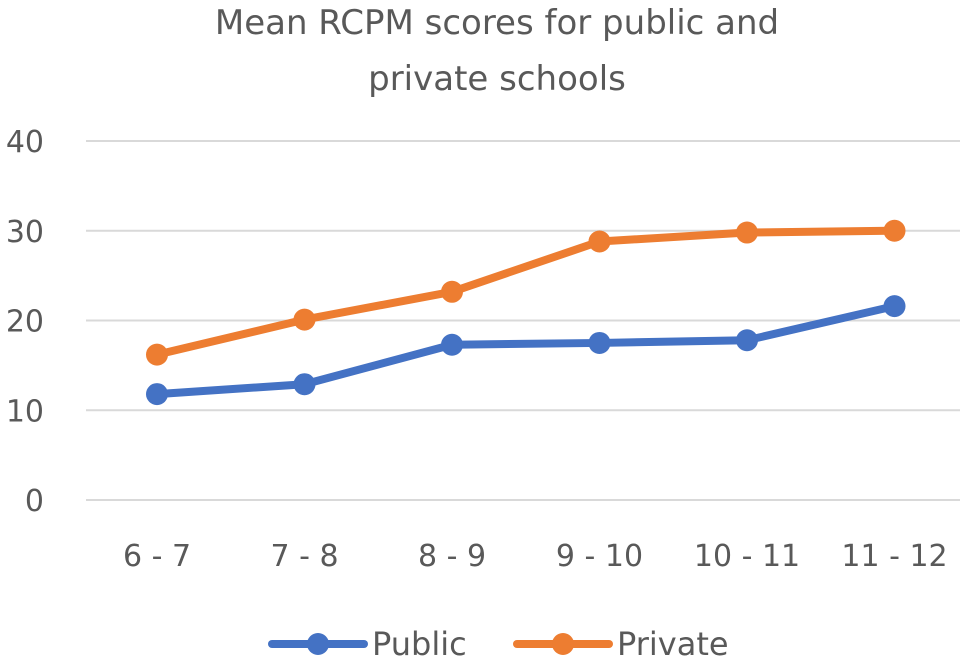 This screenshot has width=975, height=668. I want to click on y-tick-label-10: 10, so click(25, 411).